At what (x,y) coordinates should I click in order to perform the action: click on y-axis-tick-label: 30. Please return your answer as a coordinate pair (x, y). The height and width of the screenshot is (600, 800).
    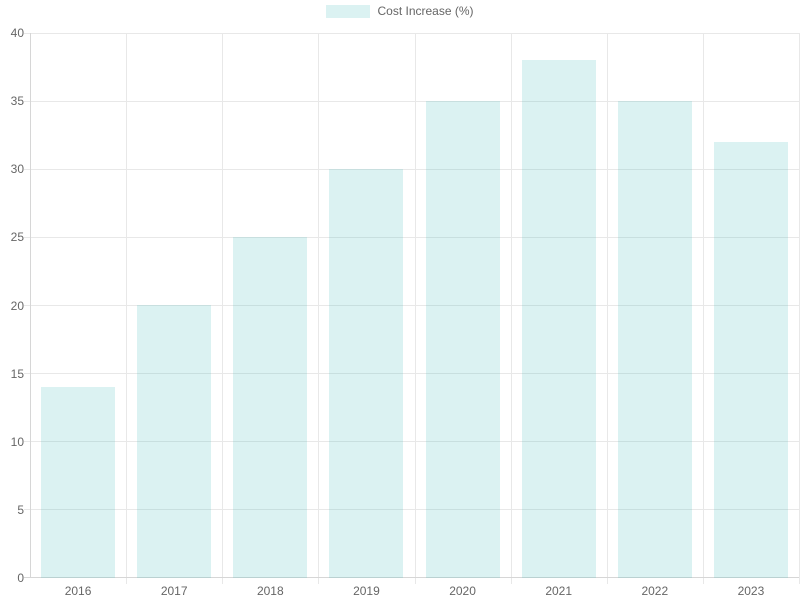
    Looking at the image, I should click on (17, 169).